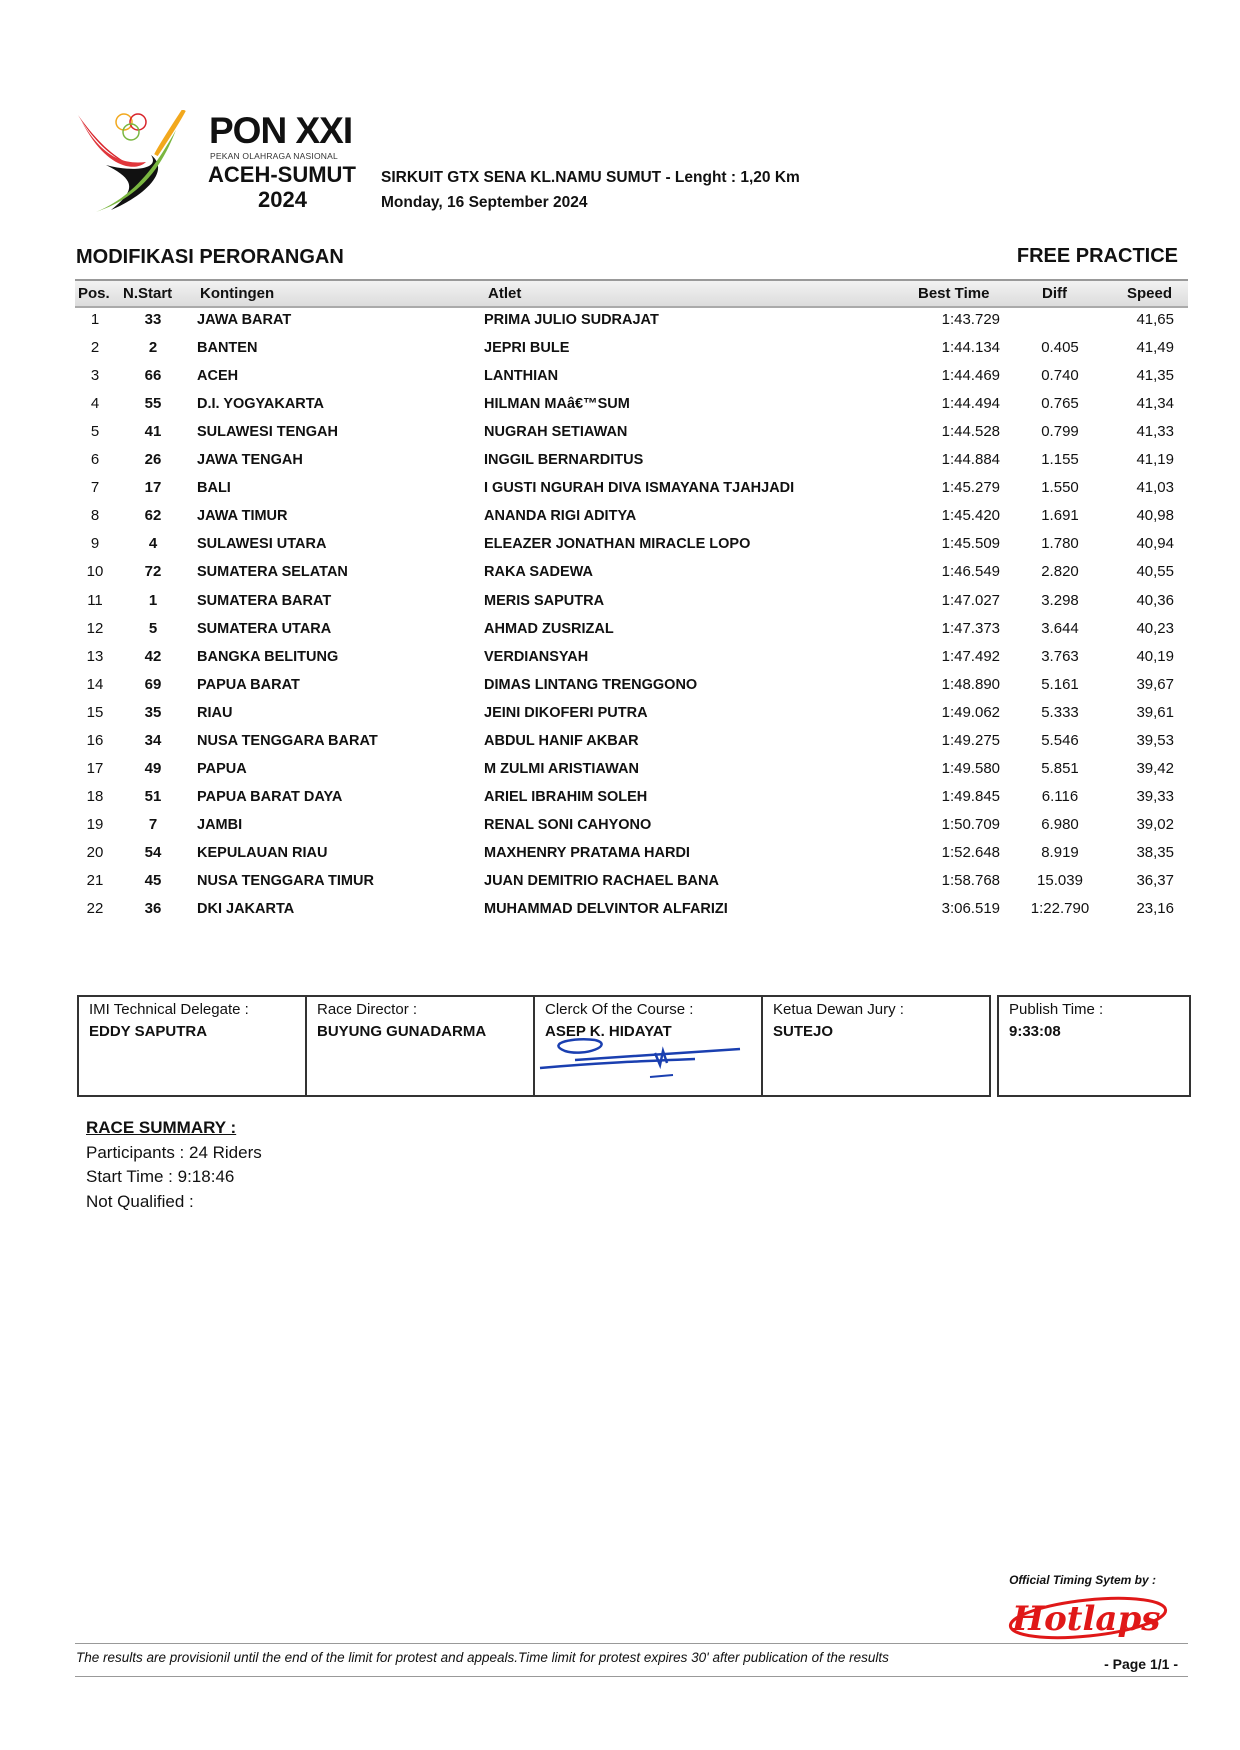 The width and height of the screenshot is (1240, 1750). What do you see at coordinates (566, 712) in the screenshot?
I see `atlet-cell: JEINI DIKOFERI PUTRA` at bounding box center [566, 712].